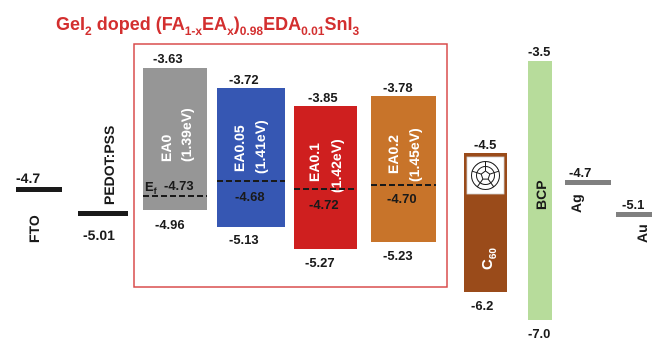 The image size is (652, 343). I want to click on ea005-label: EA0.05, so click(239, 148).